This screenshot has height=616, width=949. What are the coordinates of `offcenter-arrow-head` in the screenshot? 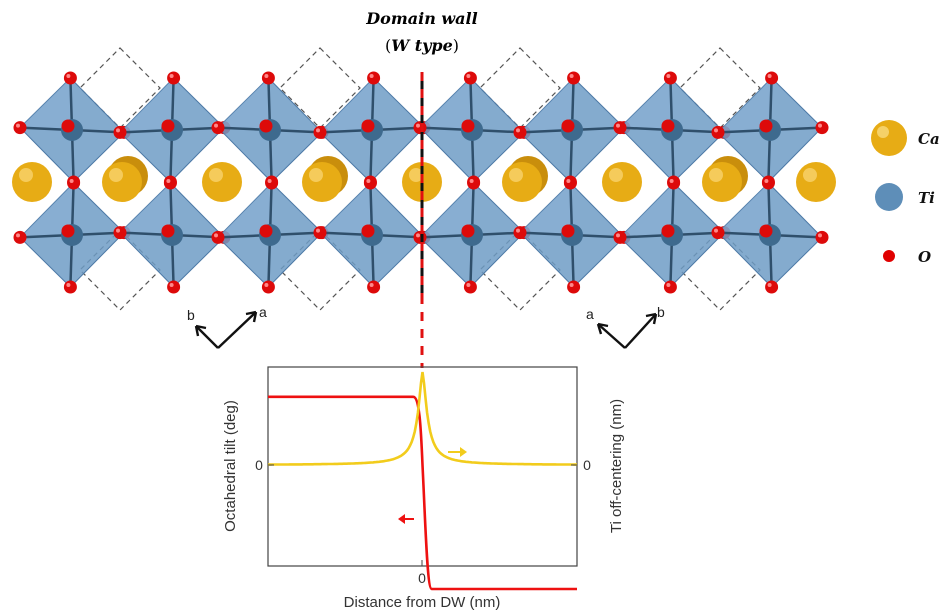 It's located at (463, 452).